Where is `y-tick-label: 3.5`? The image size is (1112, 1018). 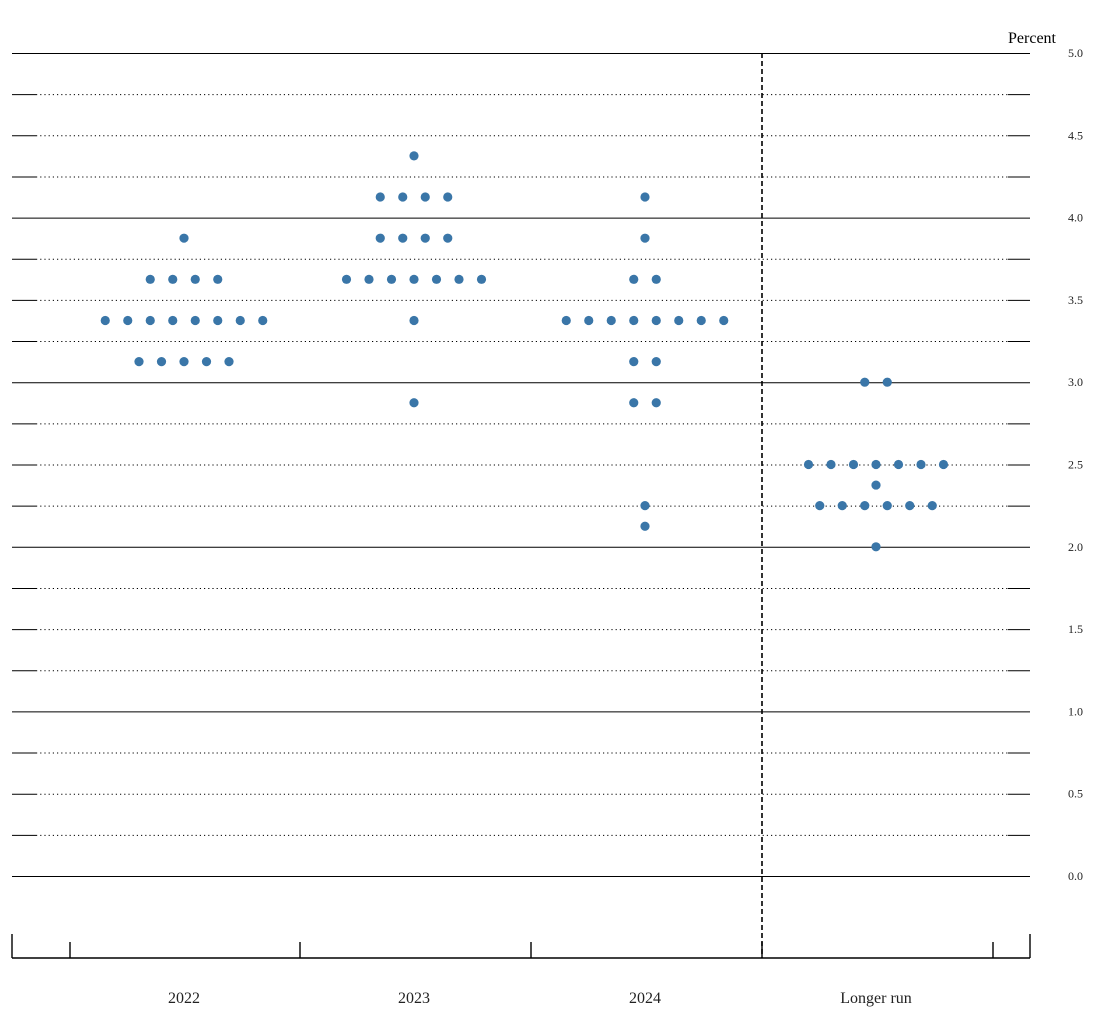
y-tick-label: 3.5 is located at coordinates (1075, 300).